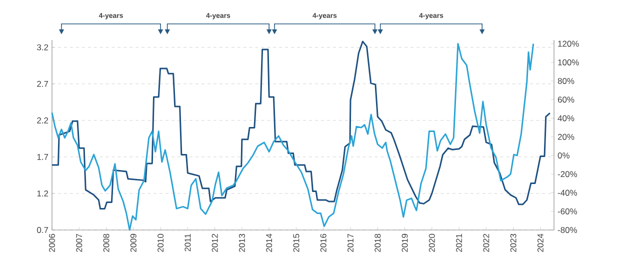 Image resolution: width=640 pixels, height=272 pixels. Describe the element at coordinates (564, 155) in the screenshot. I see `y2-tick-label: 0%` at that location.